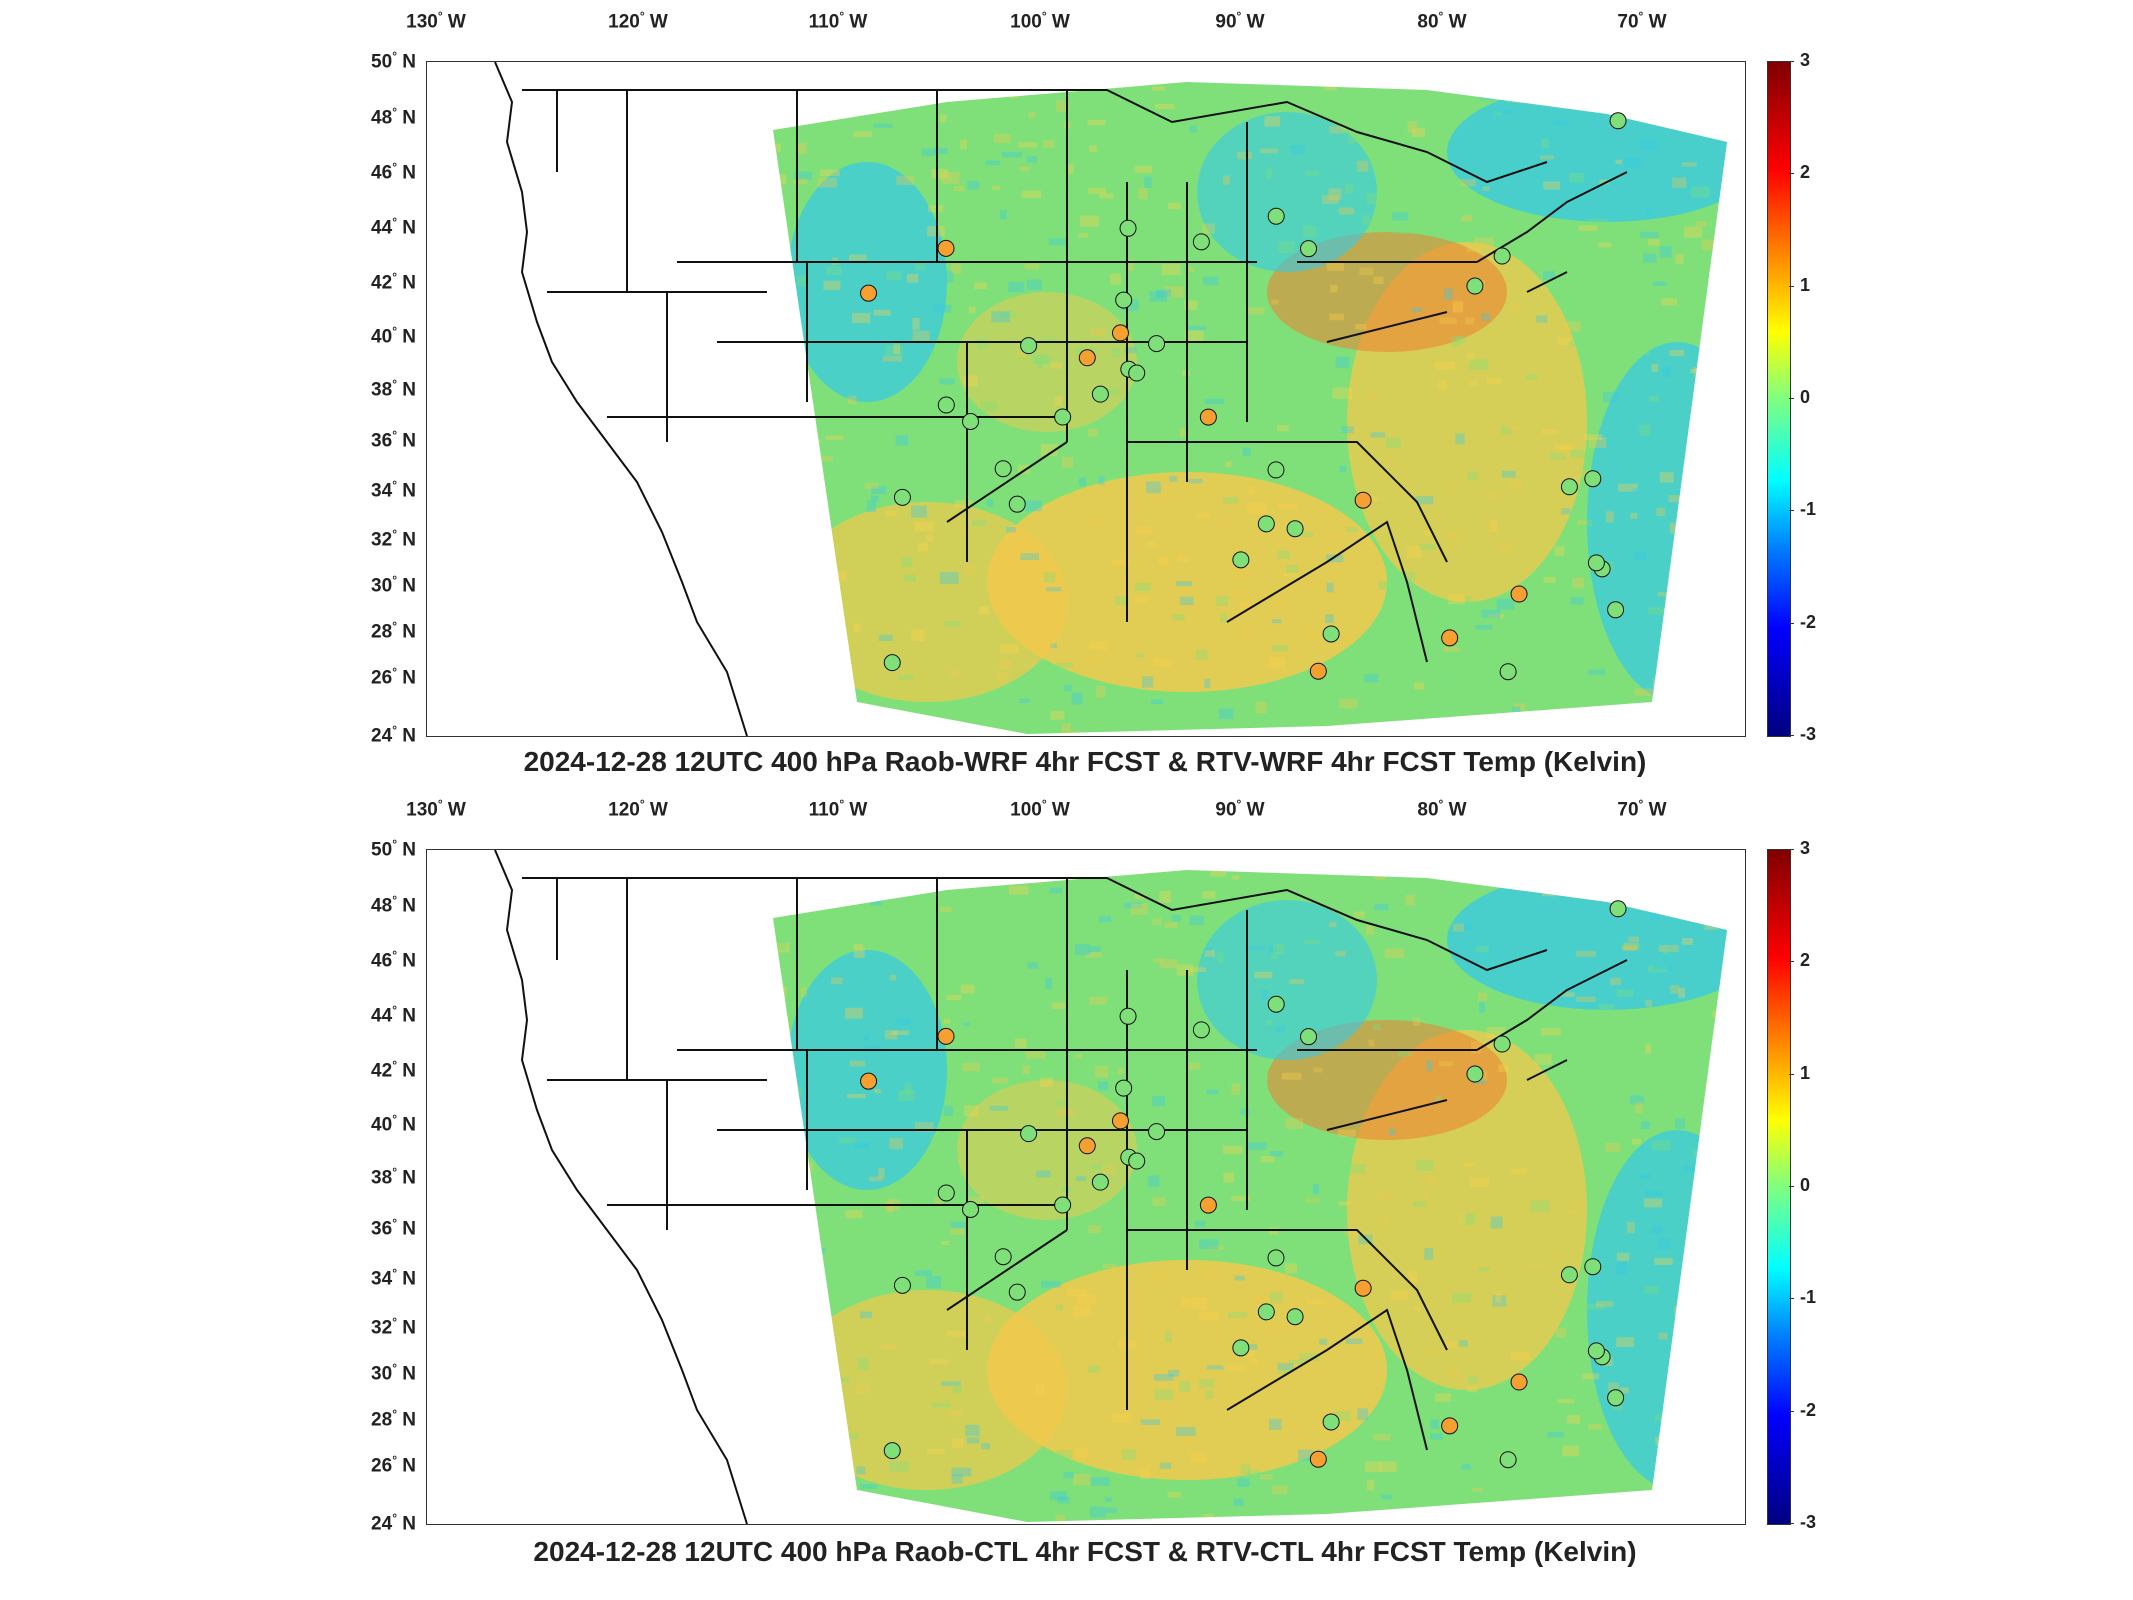 The image size is (2133, 1600). What do you see at coordinates (386, 336) in the screenshot?
I see `latitude-tick-label: 40° N` at bounding box center [386, 336].